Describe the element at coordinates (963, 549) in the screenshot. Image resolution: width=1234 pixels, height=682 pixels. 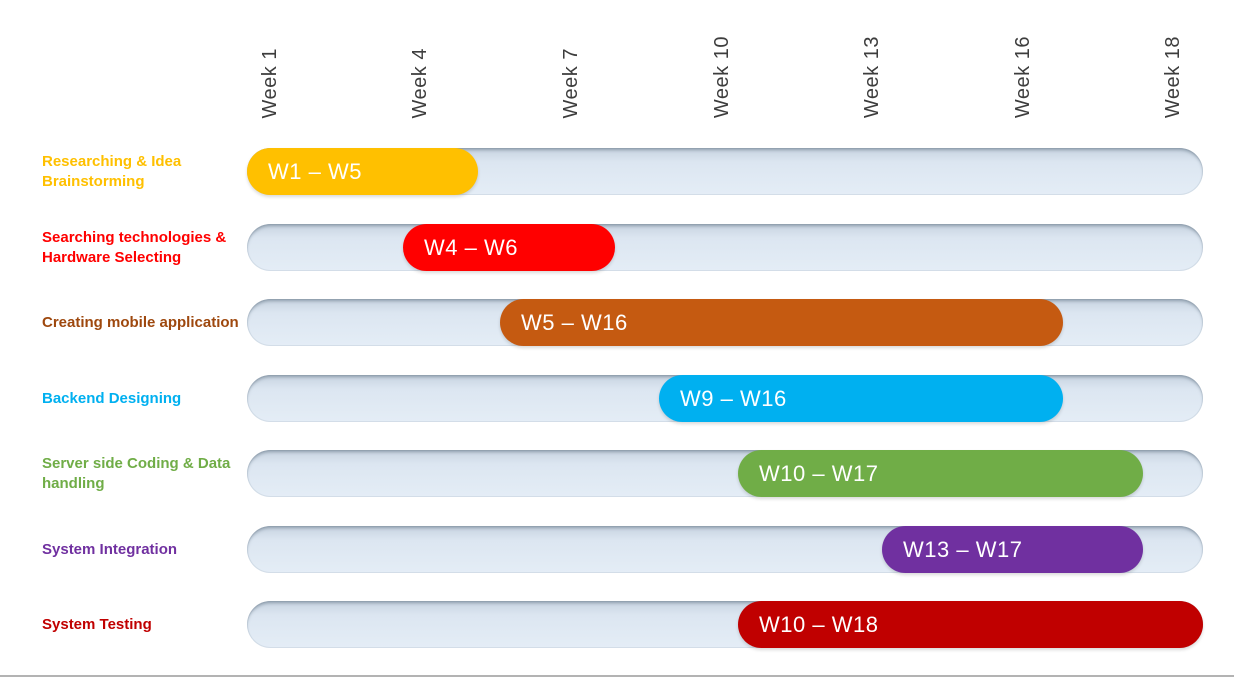
I see `gantt-bar-label: W13 – W17` at that location.